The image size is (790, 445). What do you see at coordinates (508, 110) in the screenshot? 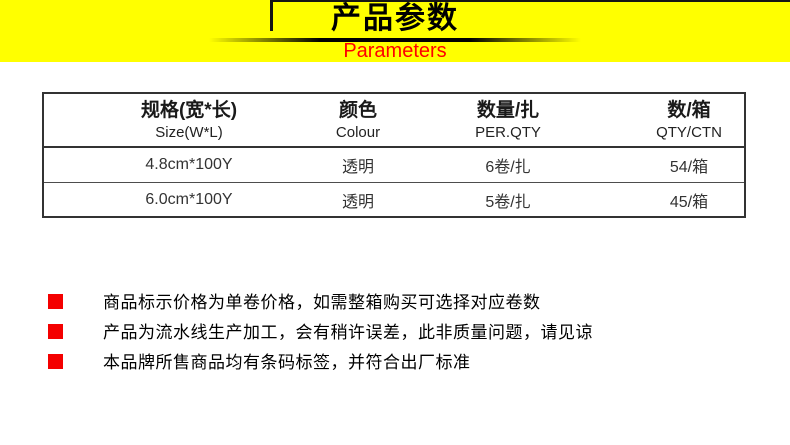
I see `col-header-per-qty-zh: 数量/扎` at bounding box center [508, 110].